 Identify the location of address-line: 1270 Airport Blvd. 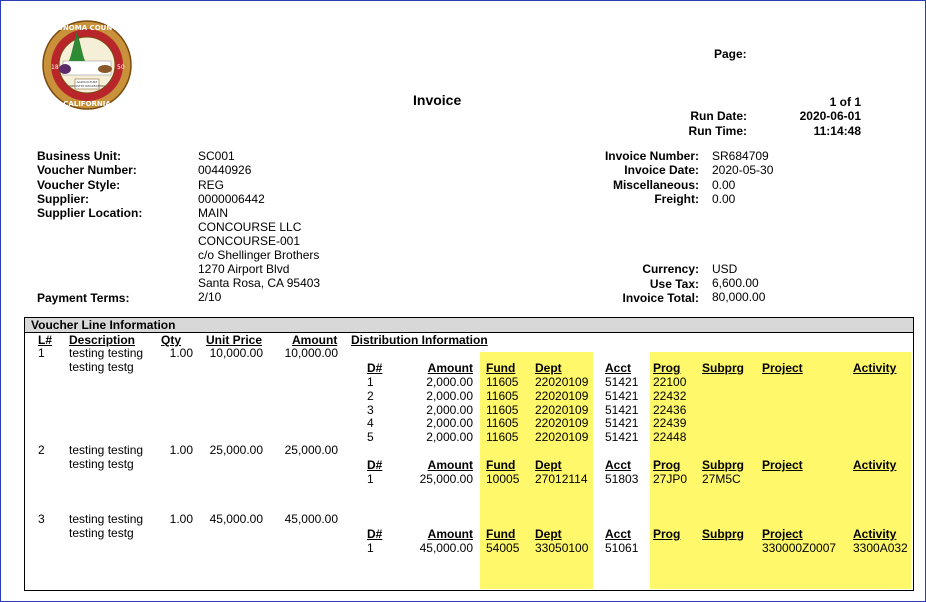
(244, 269).